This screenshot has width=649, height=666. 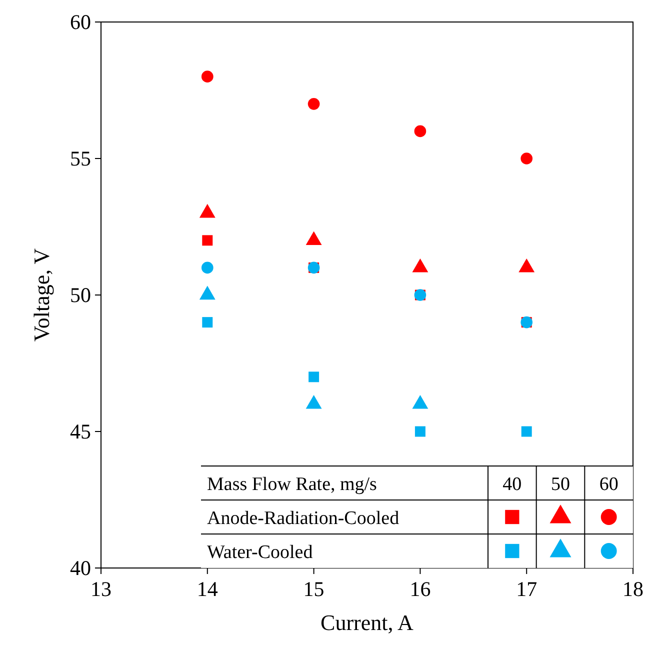 What do you see at coordinates (101, 589) in the screenshot?
I see `x-tick-label: 13` at bounding box center [101, 589].